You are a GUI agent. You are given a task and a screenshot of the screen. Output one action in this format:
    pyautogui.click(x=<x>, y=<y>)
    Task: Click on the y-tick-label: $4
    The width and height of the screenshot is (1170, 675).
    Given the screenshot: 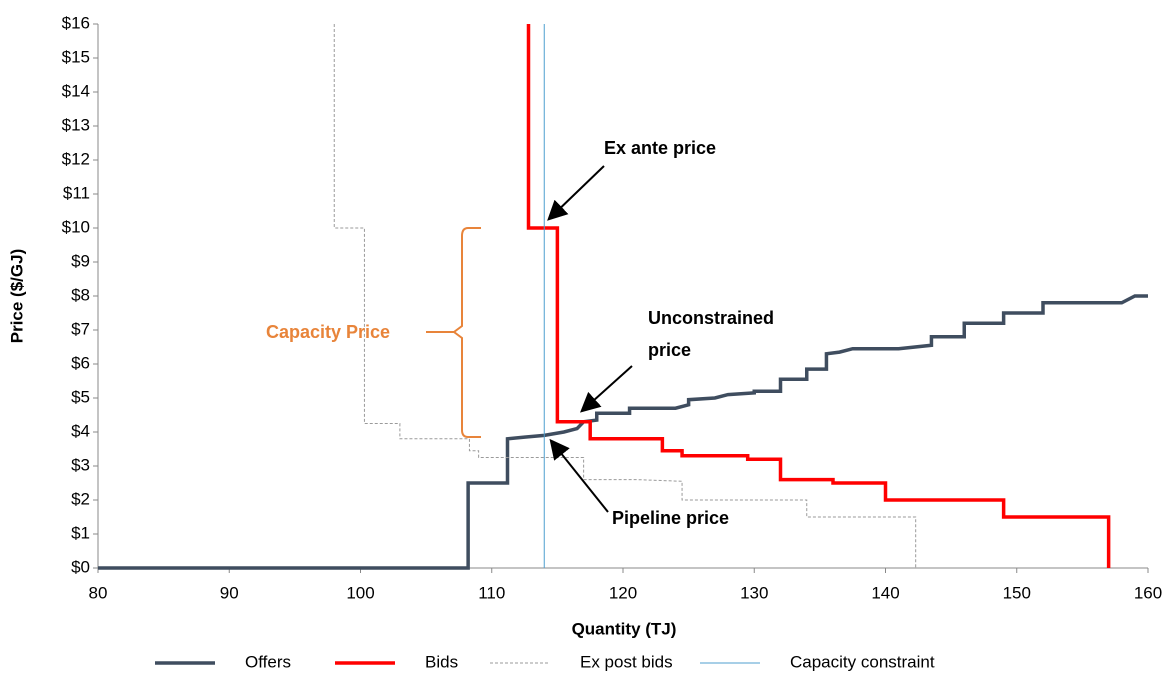 What is the action you would take?
    pyautogui.click(x=80, y=430)
    